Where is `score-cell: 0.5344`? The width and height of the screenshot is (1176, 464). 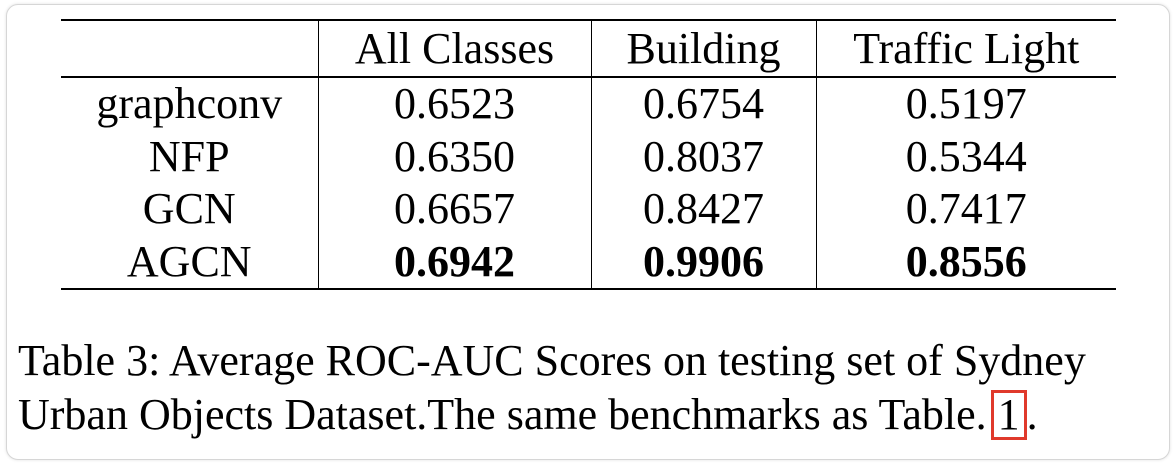 score-cell: 0.5344 is located at coordinates (965, 156).